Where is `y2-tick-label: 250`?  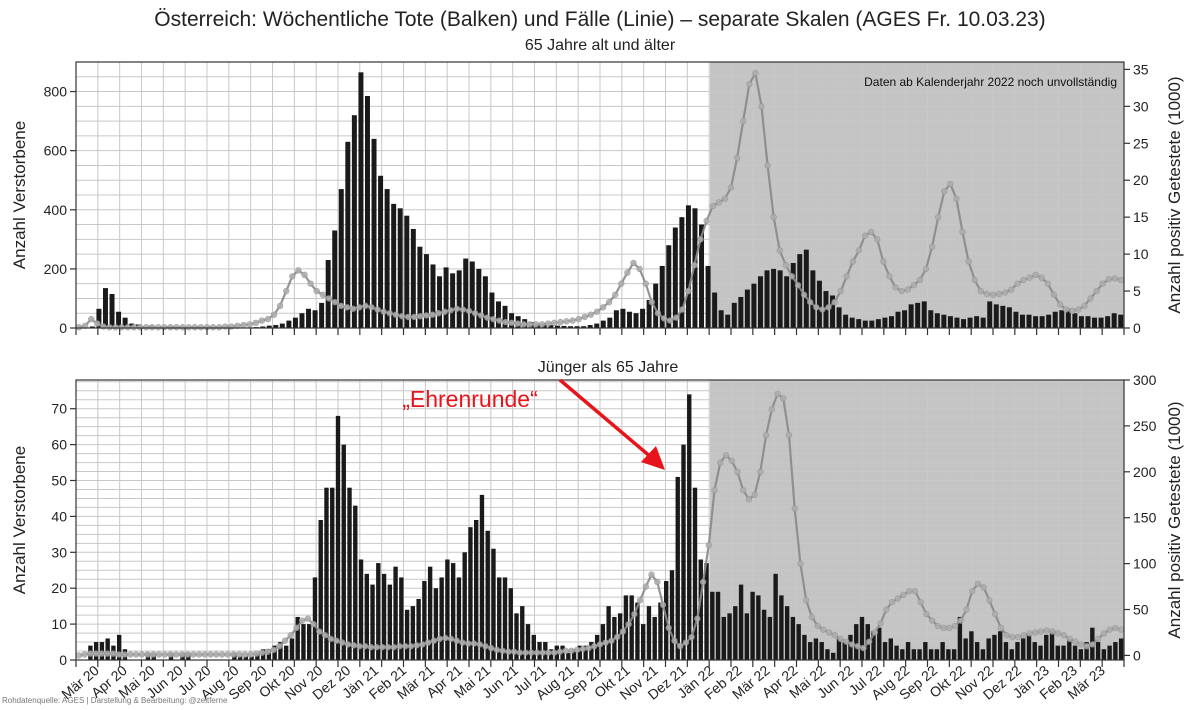
y2-tick-label: 250 is located at coordinates (1145, 426).